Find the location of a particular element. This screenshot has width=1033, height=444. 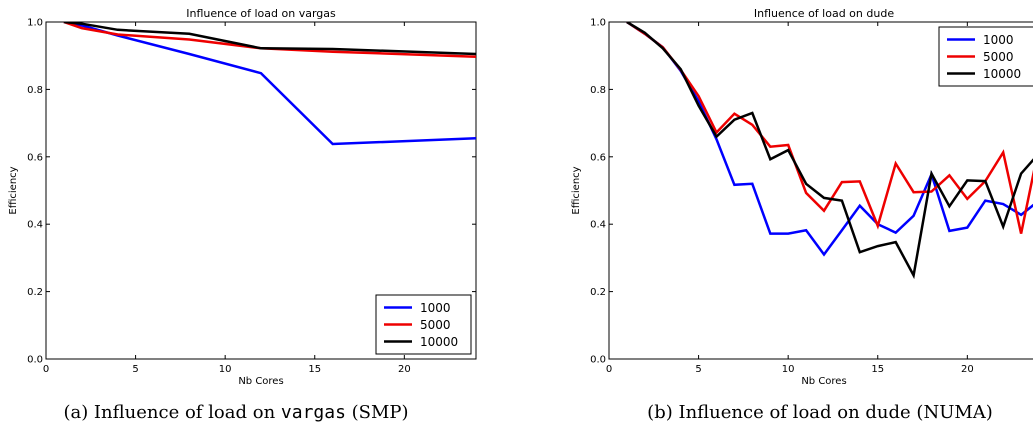

figure-caption: (a) Influence of load on vargas (SMP) is located at coordinates (235, 412).